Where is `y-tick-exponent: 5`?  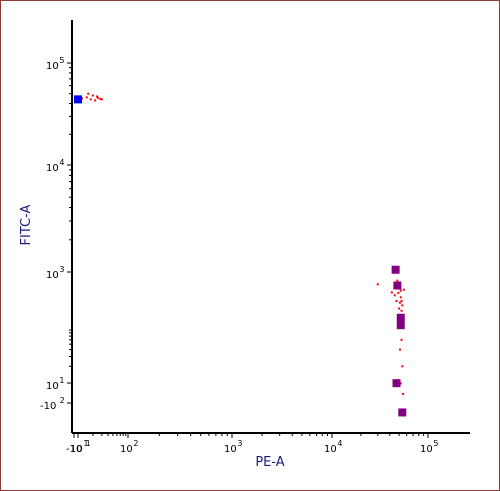
y-tick-exponent: 5 is located at coordinates (61, 60).